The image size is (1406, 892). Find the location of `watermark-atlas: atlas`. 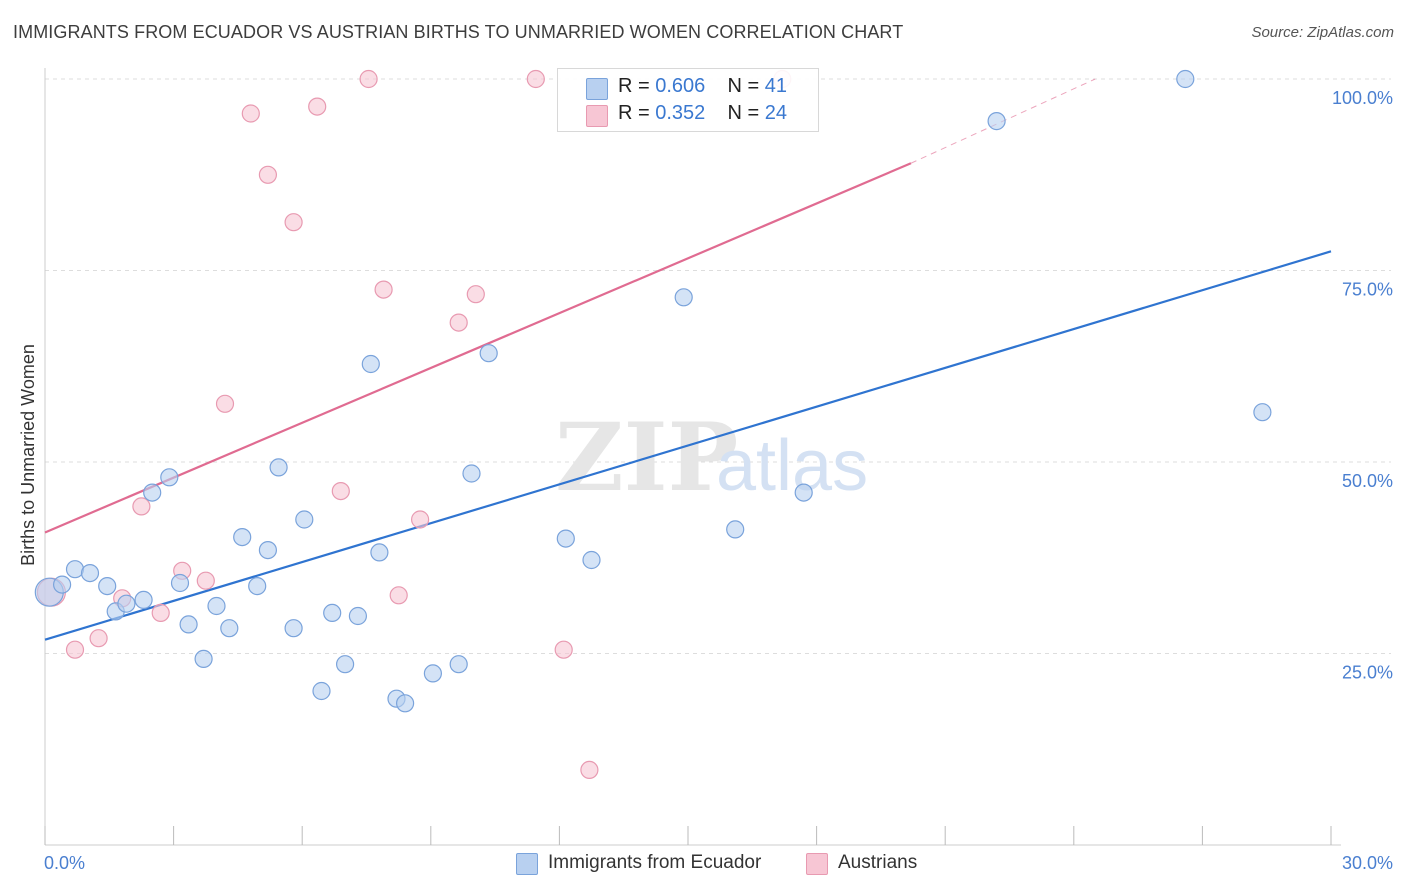

watermark-atlas: atlas is located at coordinates (792, 466).